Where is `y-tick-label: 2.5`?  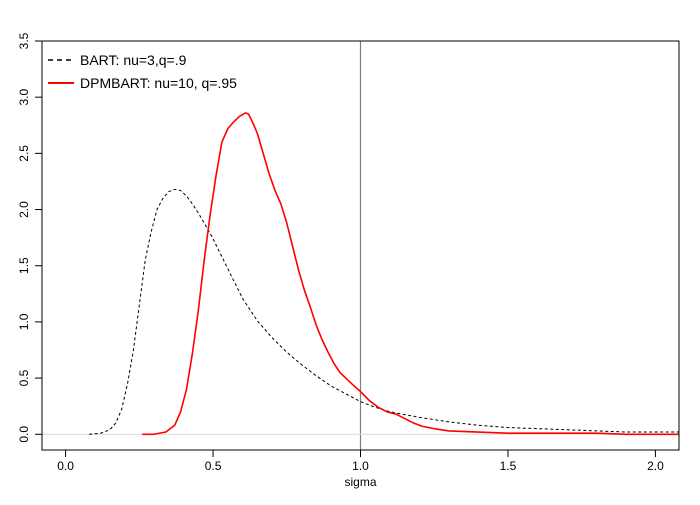 y-tick-label: 2.5 is located at coordinates (24, 153).